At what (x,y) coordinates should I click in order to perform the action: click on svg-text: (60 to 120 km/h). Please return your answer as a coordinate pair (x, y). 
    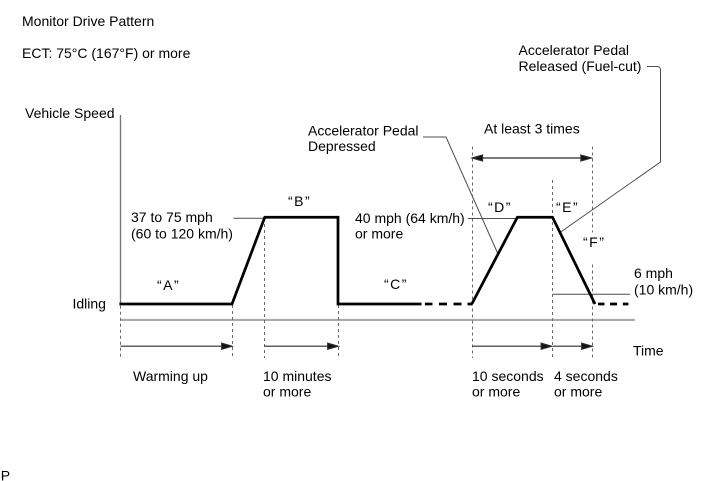
    Looking at the image, I should click on (182, 234).